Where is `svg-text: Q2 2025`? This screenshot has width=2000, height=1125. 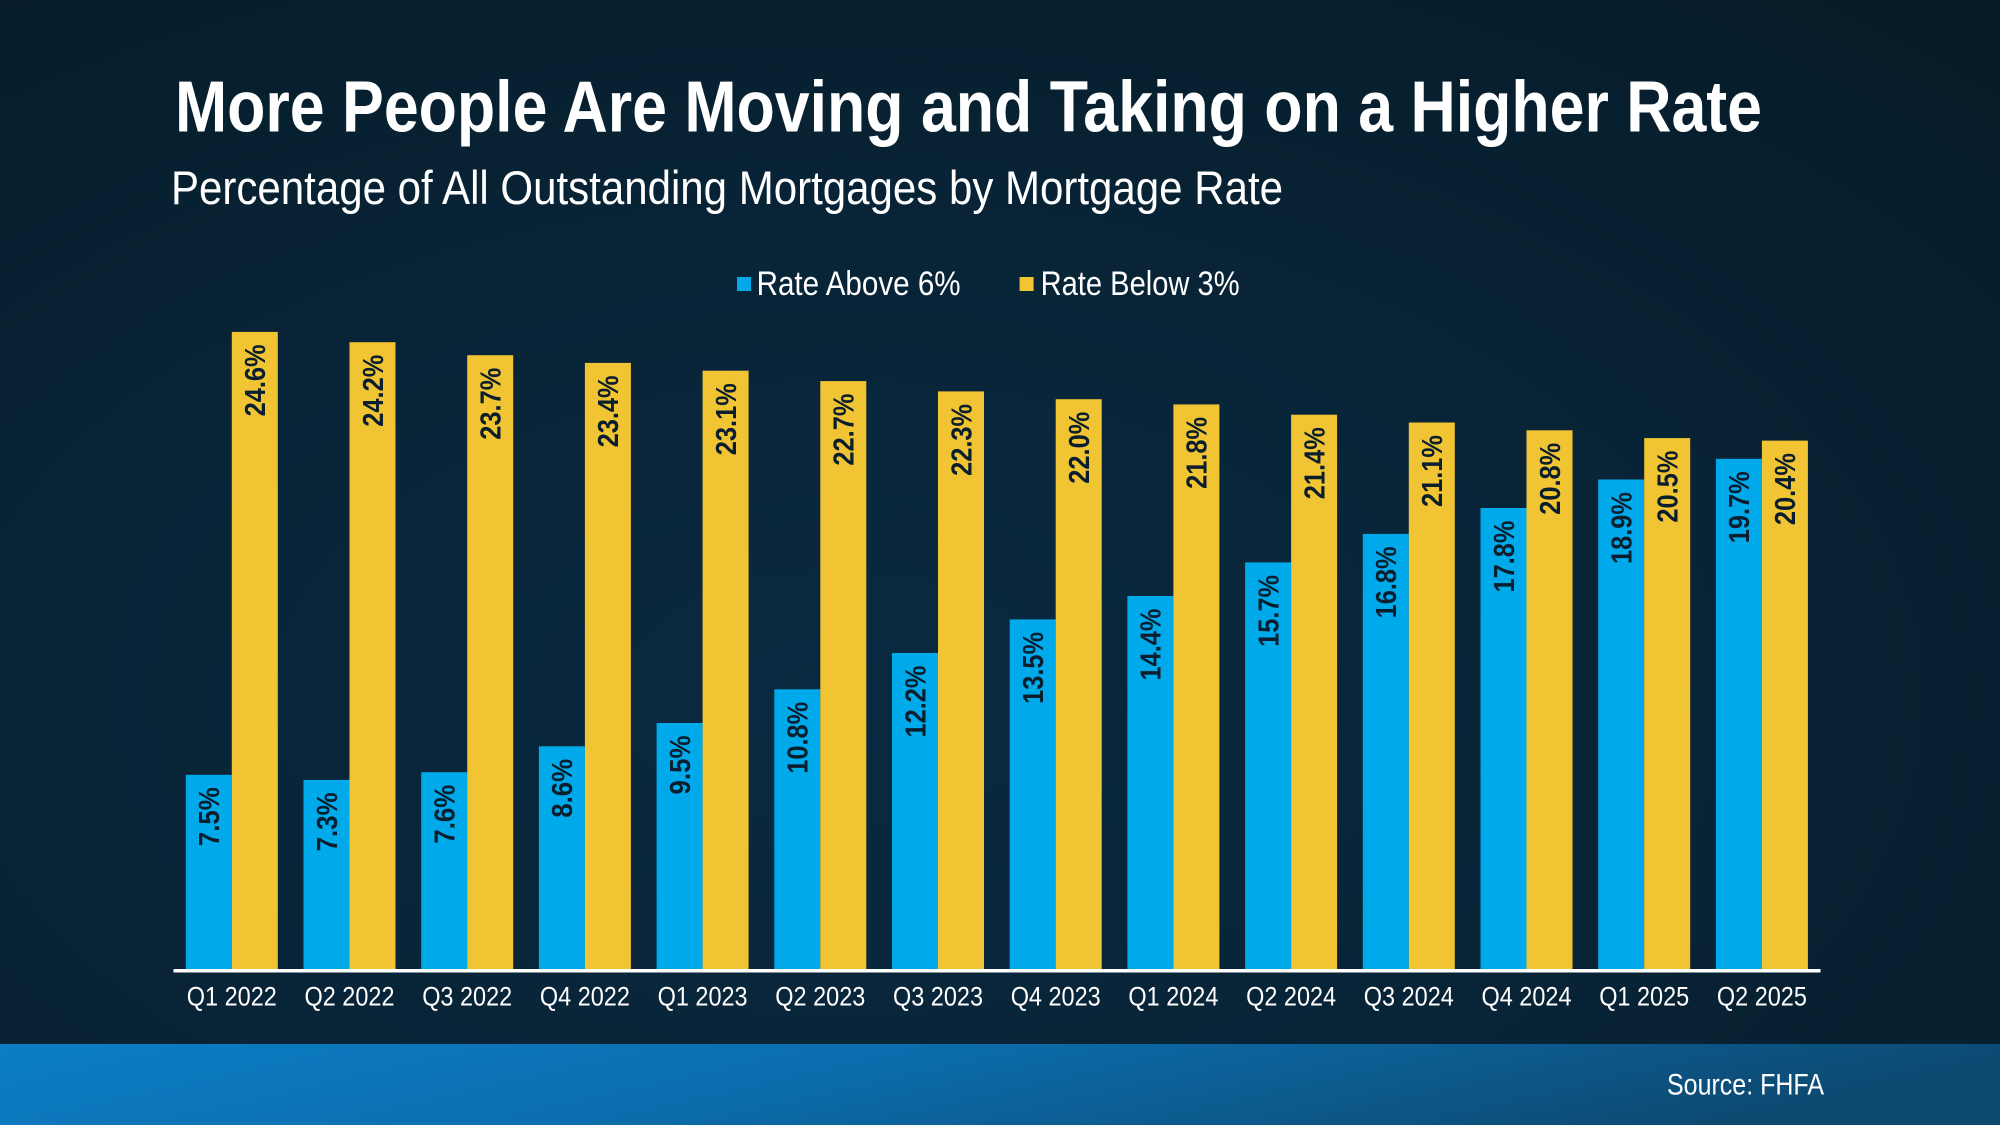
svg-text: Q2 2025 is located at coordinates (1762, 997).